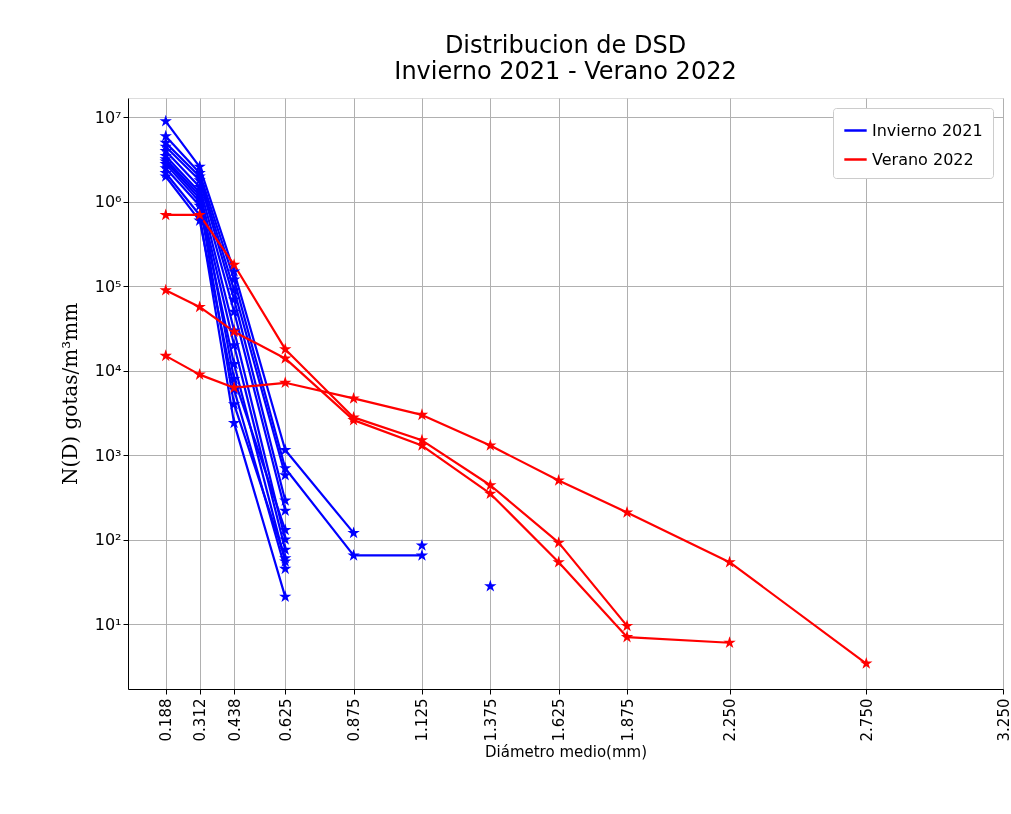 This screenshot has height=814, width=1011. What do you see at coordinates (559, 720) in the screenshot?
I see `x-tick-label: 1.625` at bounding box center [559, 720].